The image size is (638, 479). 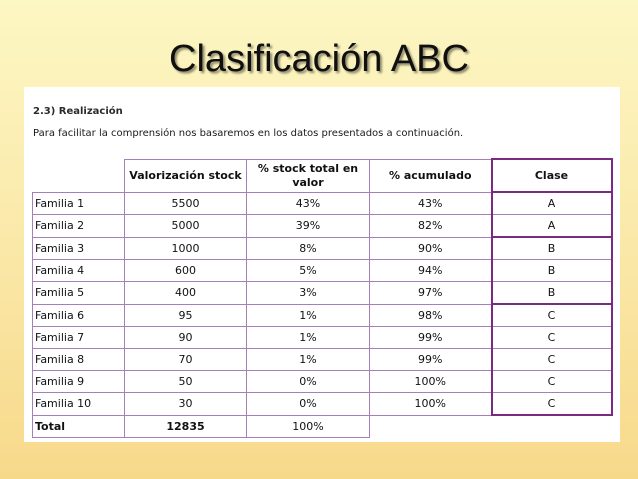 What do you see at coordinates (185, 337) in the screenshot?
I see `valor-cell: 90` at bounding box center [185, 337].